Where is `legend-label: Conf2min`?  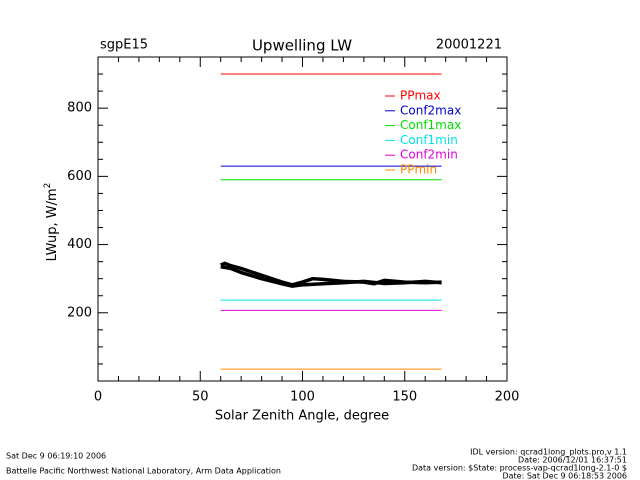
legend-label: Conf2min is located at coordinates (429, 155).